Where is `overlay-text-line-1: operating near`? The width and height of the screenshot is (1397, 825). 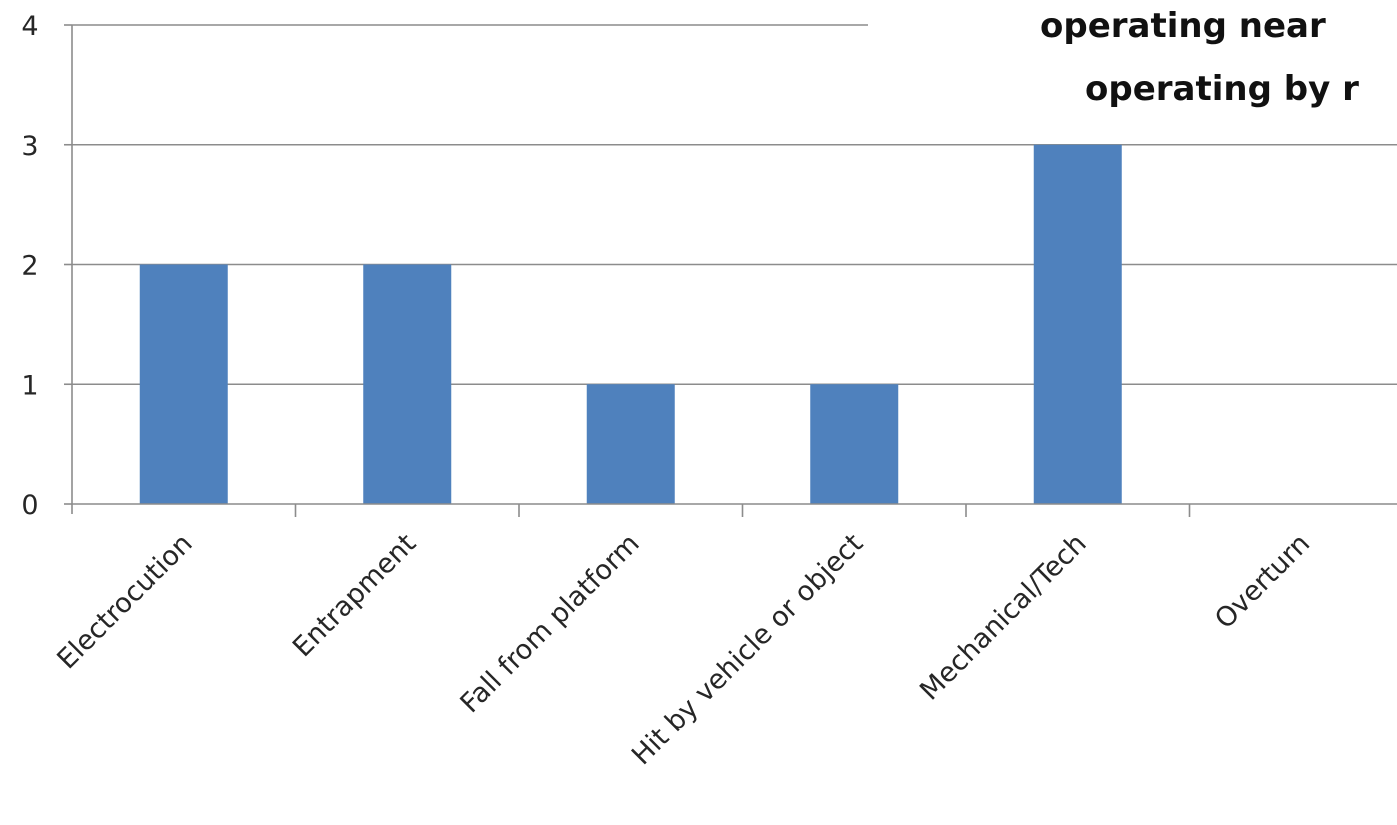
overlay-text-line-1: operating near is located at coordinates (1183, 26).